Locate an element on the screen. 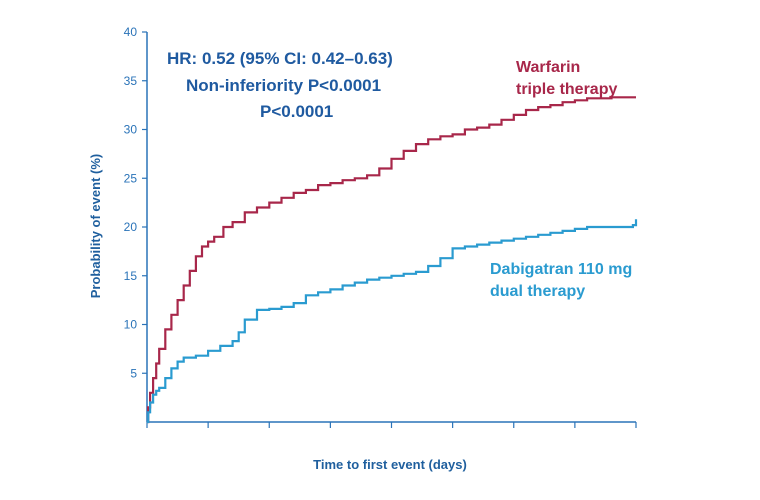 This screenshot has width=760, height=500. annotation-noninferiority: Non-inferiority P<0.0001 is located at coordinates (283, 85).